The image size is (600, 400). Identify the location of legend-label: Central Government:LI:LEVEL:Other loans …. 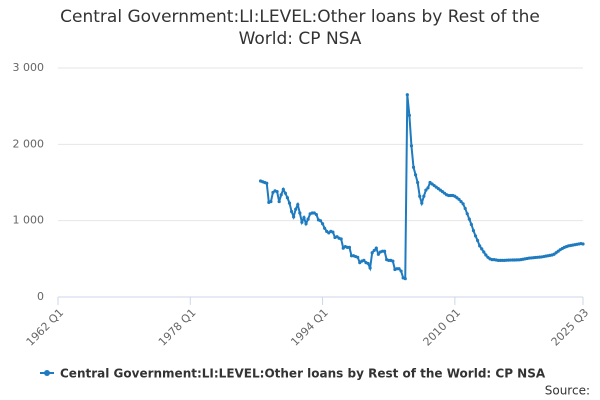
(303, 374).